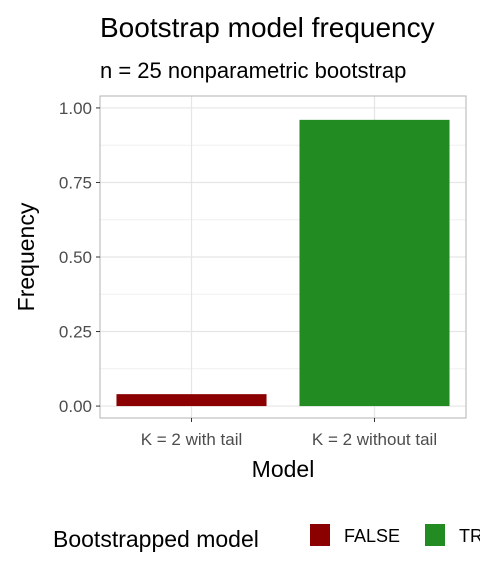  I want to click on chart-subtitle: n = 25 nonparametric bootstrap, so click(253, 70).